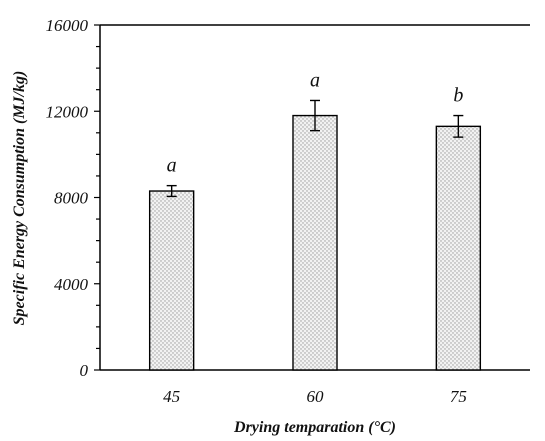 This screenshot has height=441, width=545. I want to click on x-tick-label: 75, so click(458, 396).